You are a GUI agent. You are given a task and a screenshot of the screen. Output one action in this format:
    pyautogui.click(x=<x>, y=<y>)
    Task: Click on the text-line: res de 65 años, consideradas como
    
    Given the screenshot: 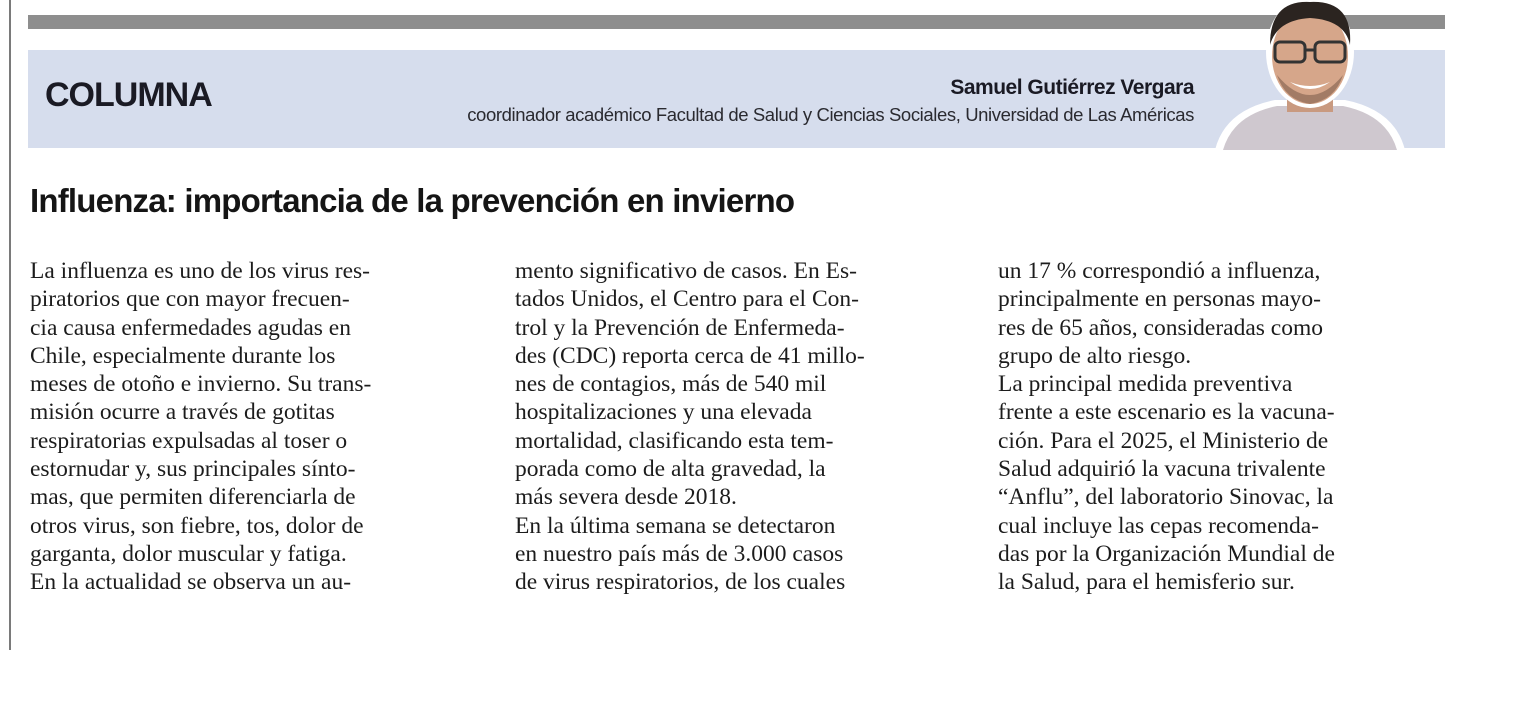 What is the action you would take?
    pyautogui.click(x=1160, y=327)
    